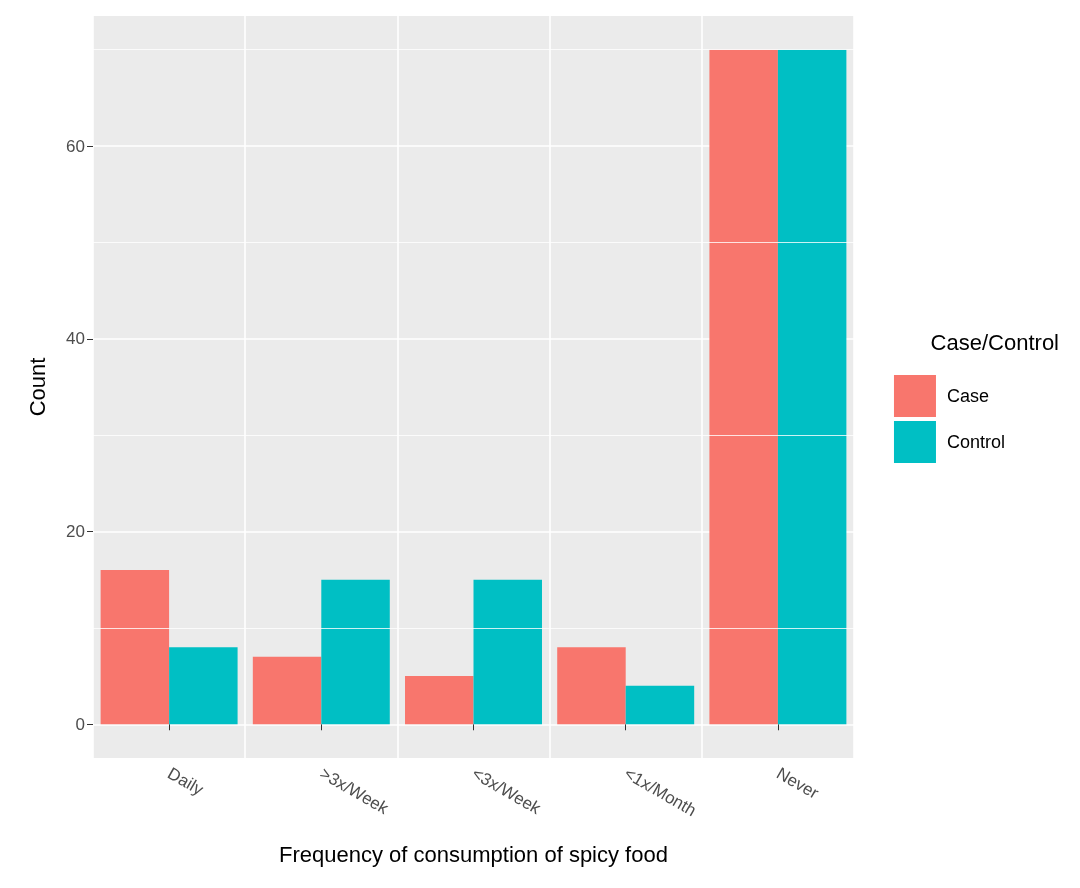 The image size is (1080, 888). I want to click on legend-title: Case/Control, so click(994, 342).